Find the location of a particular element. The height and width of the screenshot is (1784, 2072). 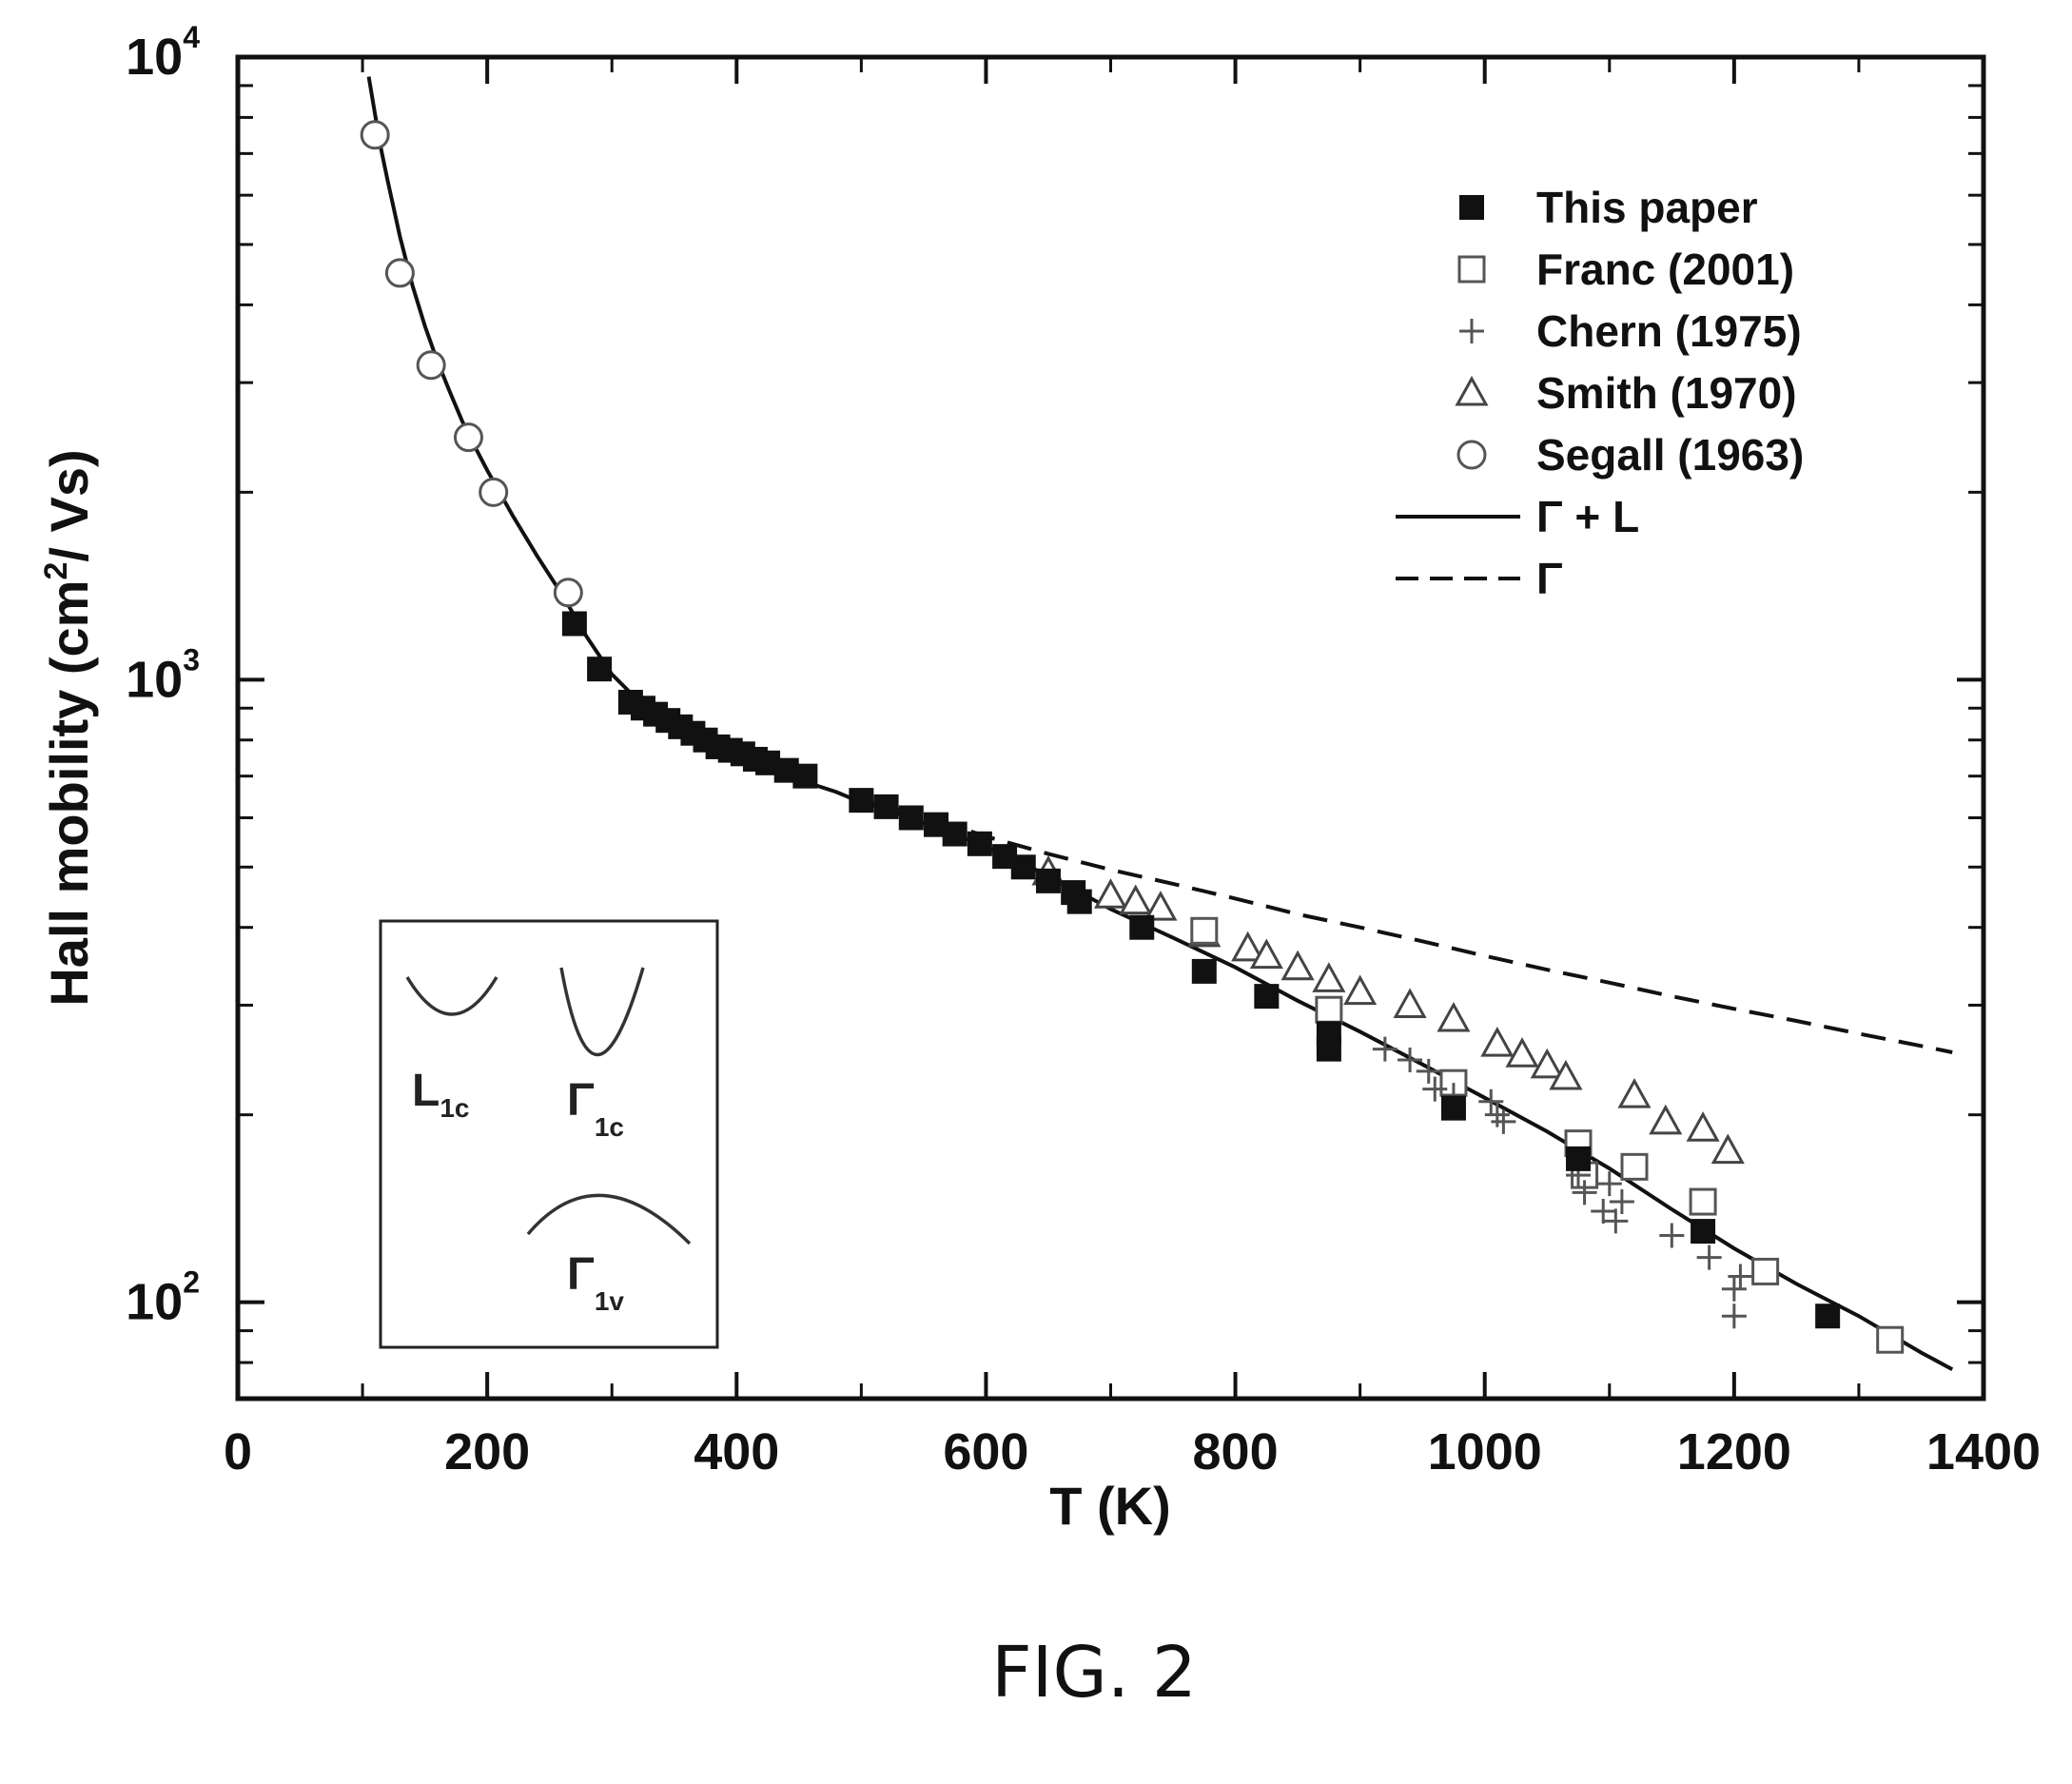

y-axis-title: Hall mobility (cm2/ Vs) is located at coordinates (68, 727).